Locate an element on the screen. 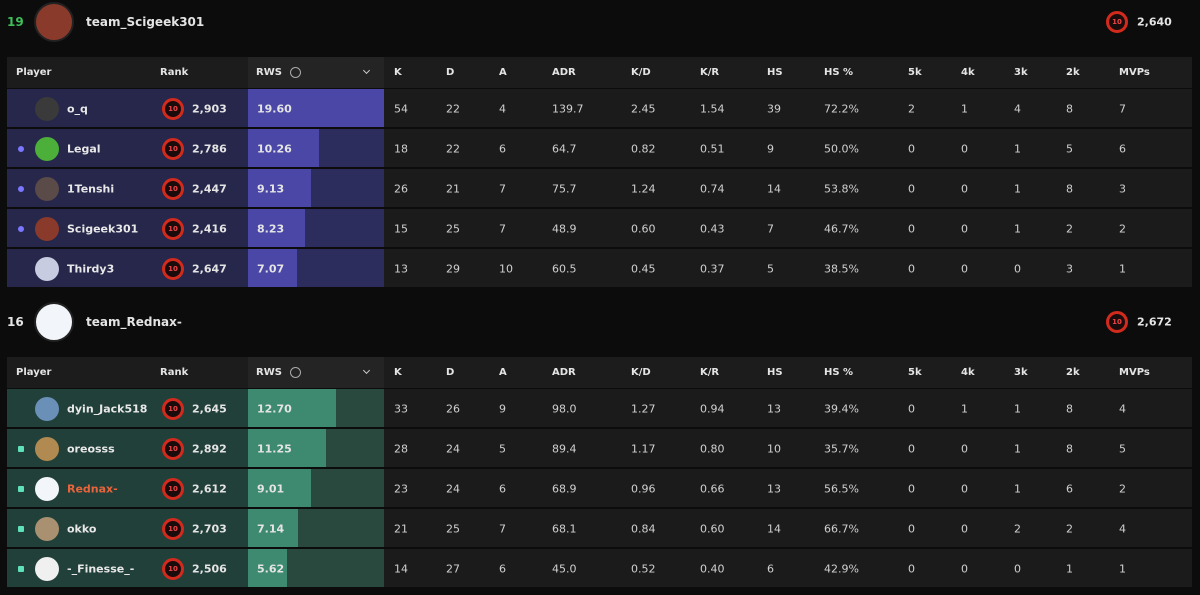 The height and width of the screenshot is (595, 1200). stat-value: 2 is located at coordinates (911, 109).